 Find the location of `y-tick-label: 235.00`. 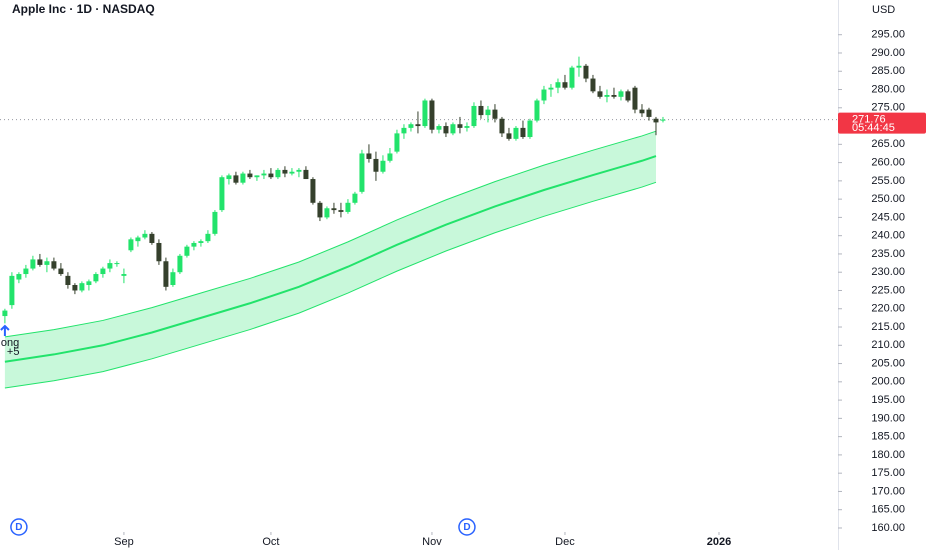

y-tick-label: 235.00 is located at coordinates (888, 254).